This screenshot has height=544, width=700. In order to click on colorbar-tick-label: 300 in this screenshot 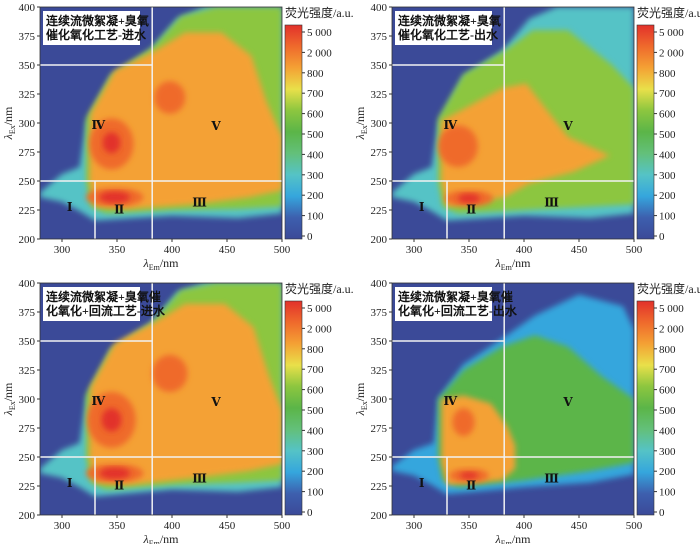, I will do `click(315, 176)`.